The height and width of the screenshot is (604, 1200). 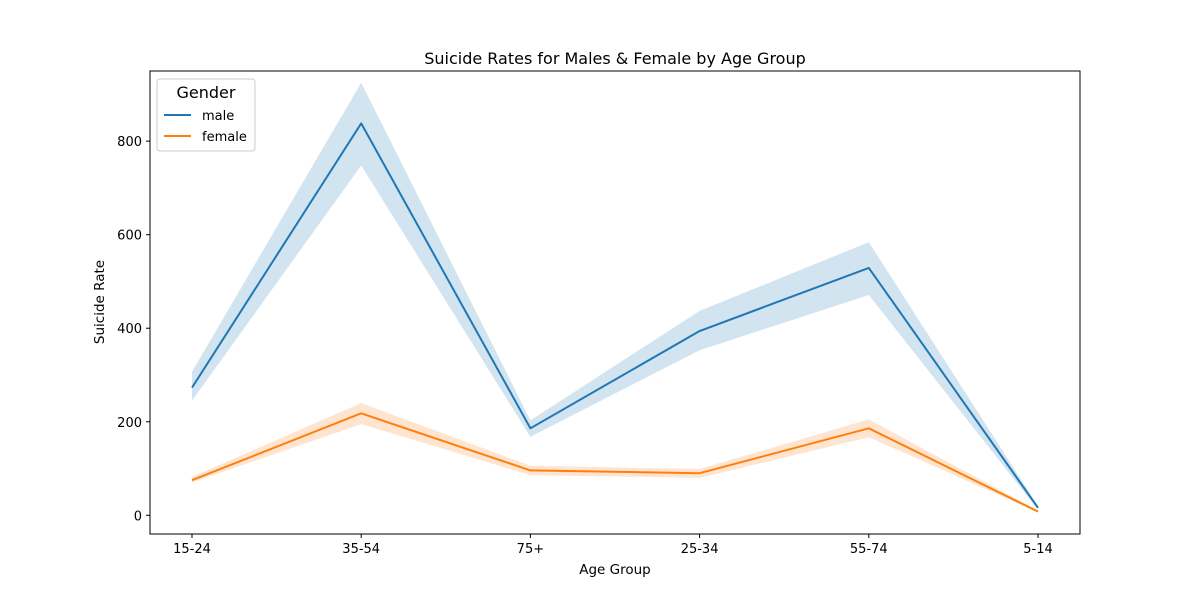 I want to click on x-tick-label: 5-14, so click(x=1038, y=549).